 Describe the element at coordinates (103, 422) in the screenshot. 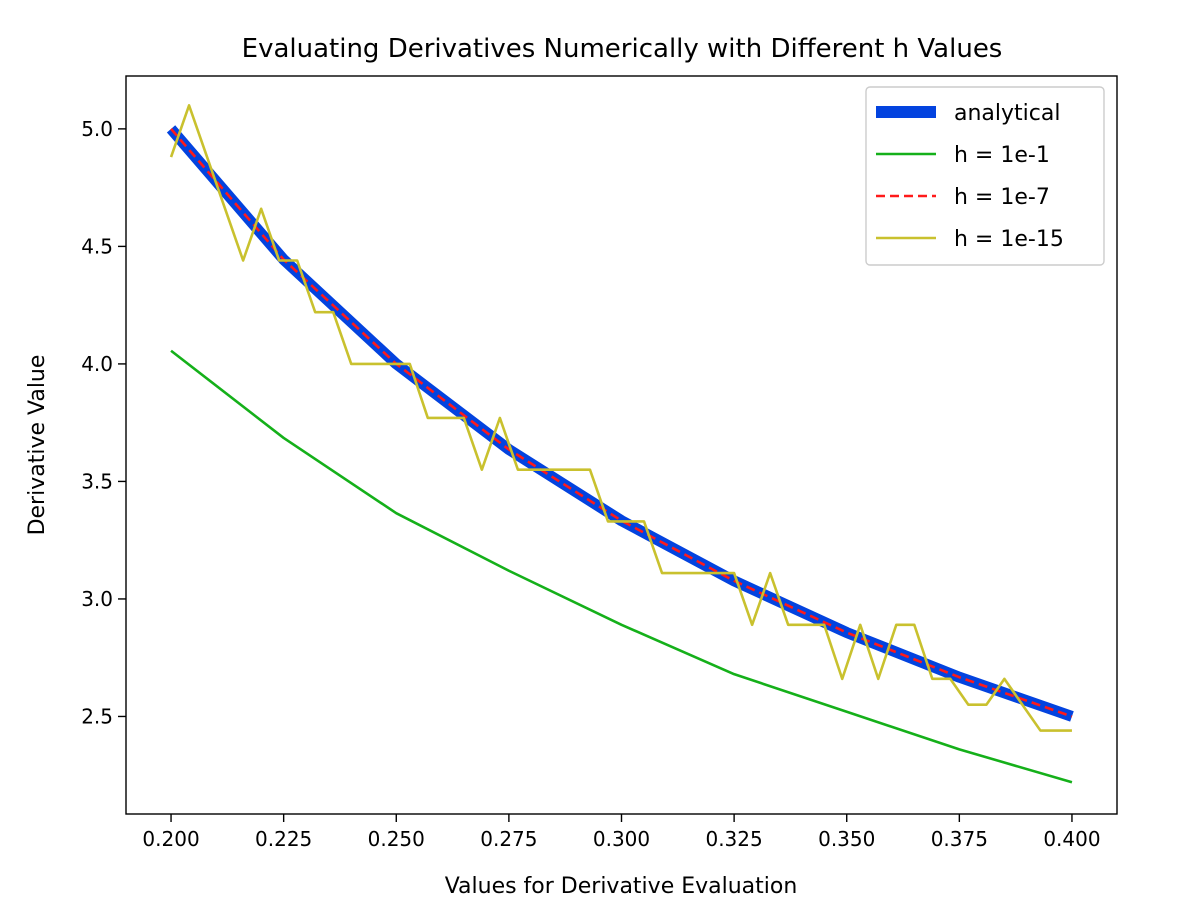

I see `y-axis-ticks: 2.5 3.0 3.5 4.0 4.5 5.0` at that location.